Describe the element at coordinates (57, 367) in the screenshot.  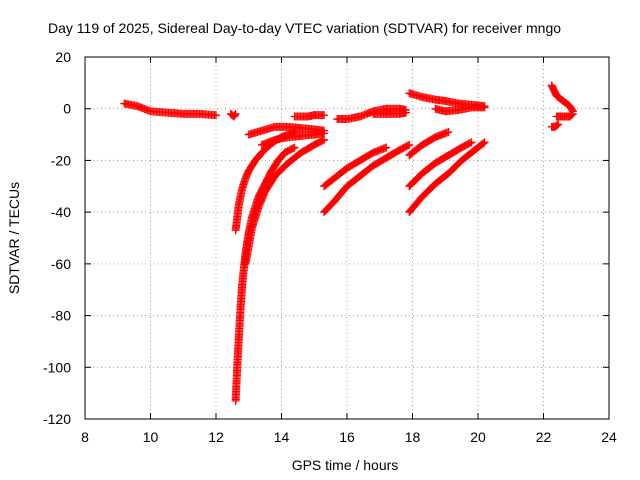
I see `y-tick-label: -100` at that location.